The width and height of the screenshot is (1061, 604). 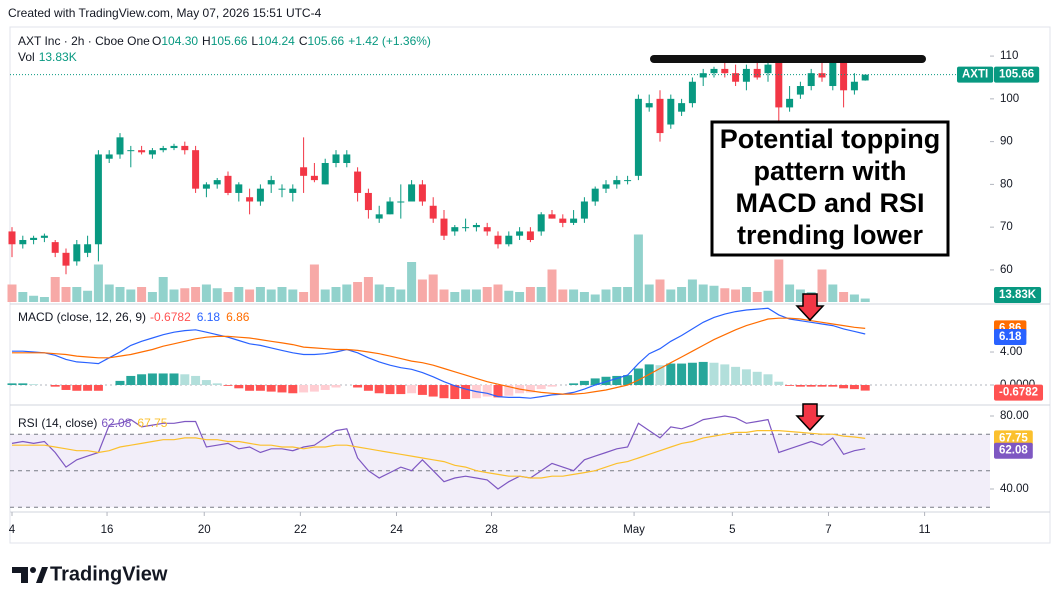 What do you see at coordinates (1019, 392) in the screenshot?
I see `histogram-label-bg` at bounding box center [1019, 392].